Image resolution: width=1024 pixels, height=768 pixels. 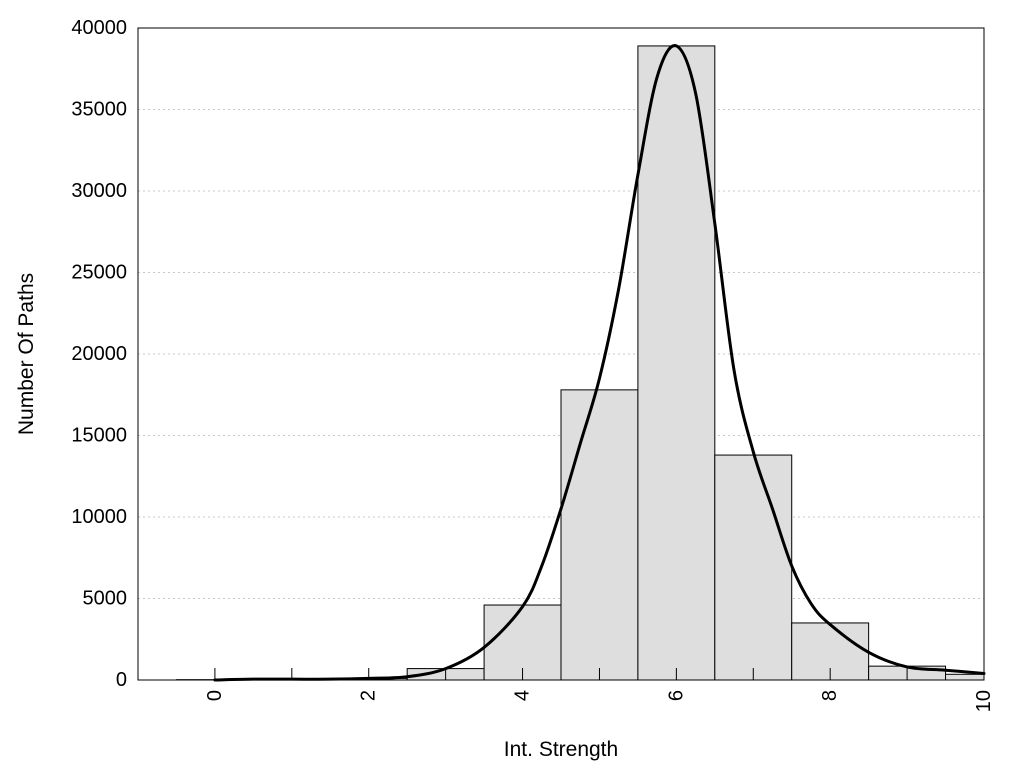 I want to click on y-tick-label: 30000, so click(x=99, y=191).